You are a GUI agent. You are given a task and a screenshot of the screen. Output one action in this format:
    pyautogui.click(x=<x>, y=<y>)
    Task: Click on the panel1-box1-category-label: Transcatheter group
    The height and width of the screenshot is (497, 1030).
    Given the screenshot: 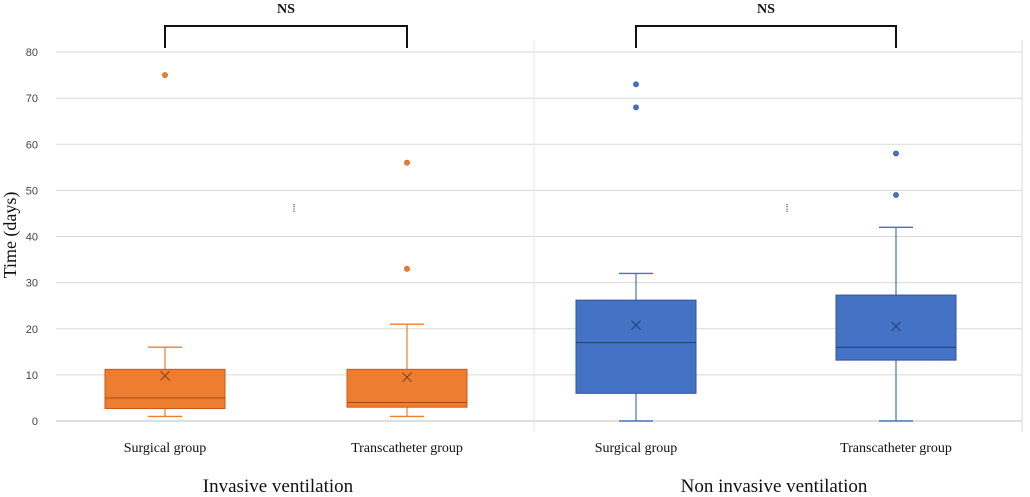 What is the action you would take?
    pyautogui.click(x=896, y=448)
    